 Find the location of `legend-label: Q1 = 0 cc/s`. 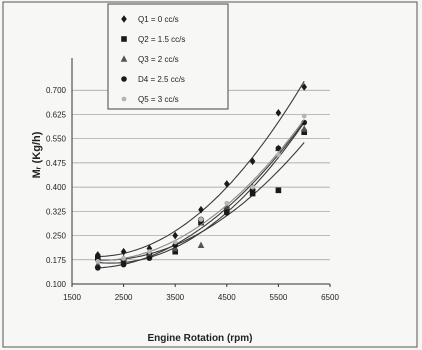

legend-label: Q1 = 0 cc/s is located at coordinates (158, 19).